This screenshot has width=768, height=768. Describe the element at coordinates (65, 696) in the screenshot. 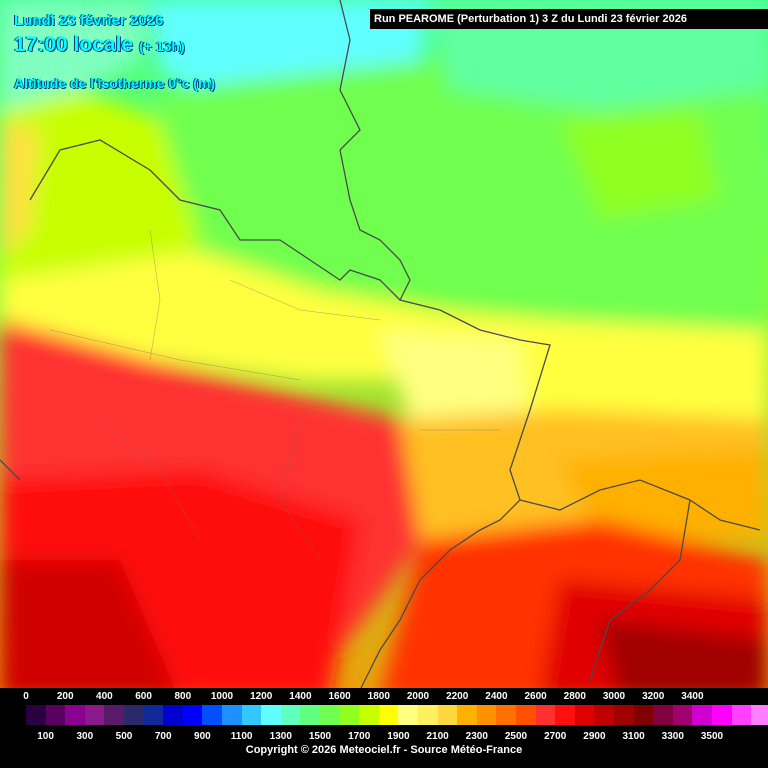

I see `legend-label-top: 200` at that location.